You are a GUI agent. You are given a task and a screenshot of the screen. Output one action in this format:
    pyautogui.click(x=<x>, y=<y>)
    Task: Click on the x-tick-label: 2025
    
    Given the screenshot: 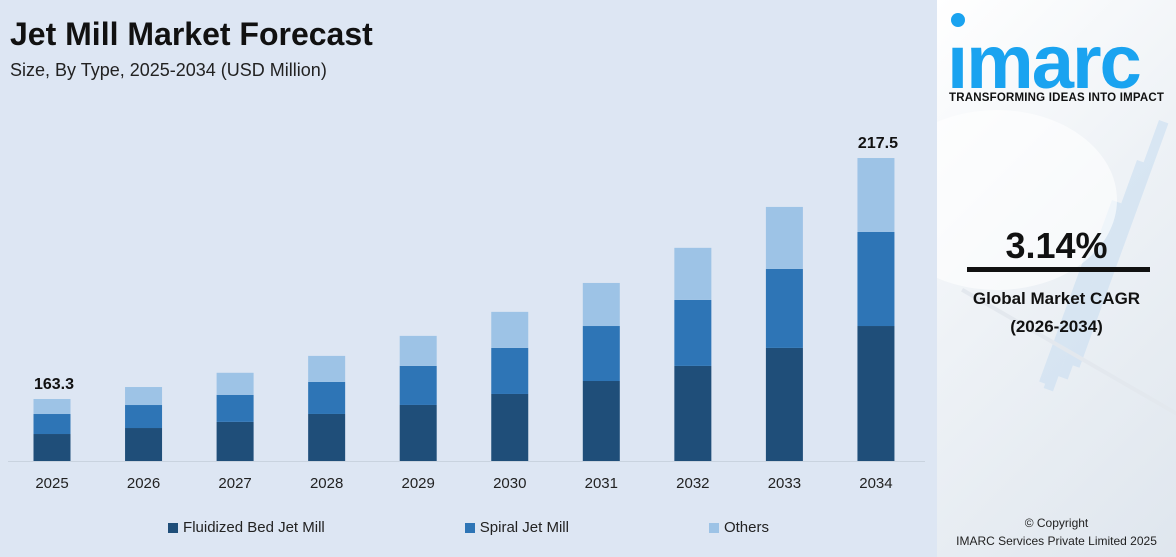 What is the action you would take?
    pyautogui.click(x=51, y=483)
    